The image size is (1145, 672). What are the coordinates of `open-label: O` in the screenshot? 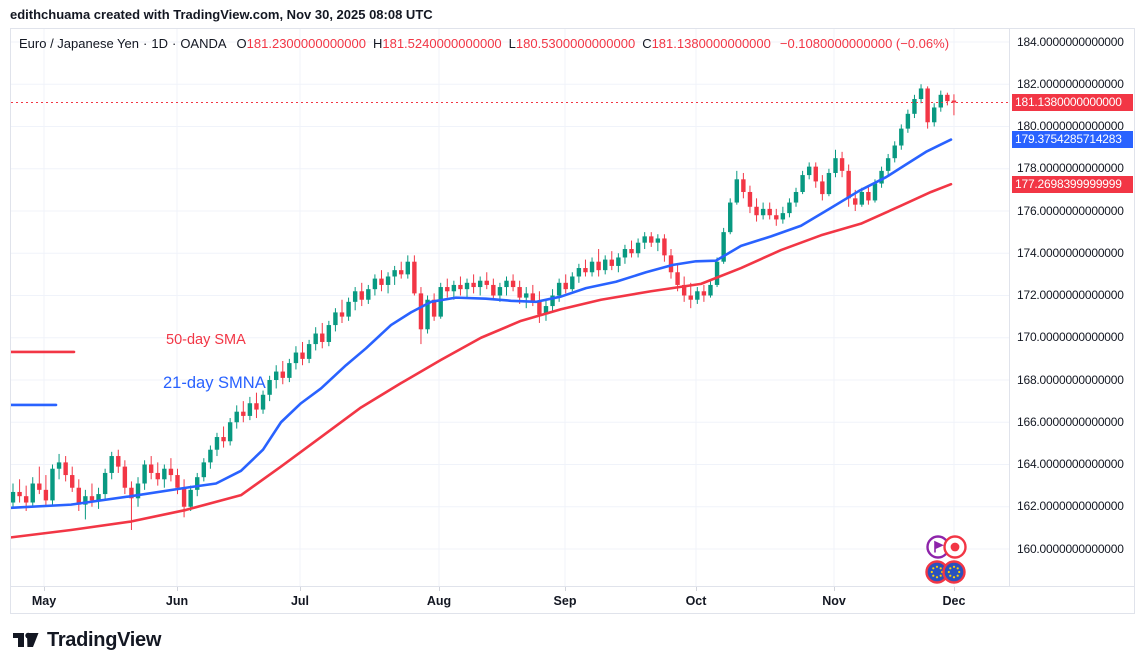 It's located at (241, 43).